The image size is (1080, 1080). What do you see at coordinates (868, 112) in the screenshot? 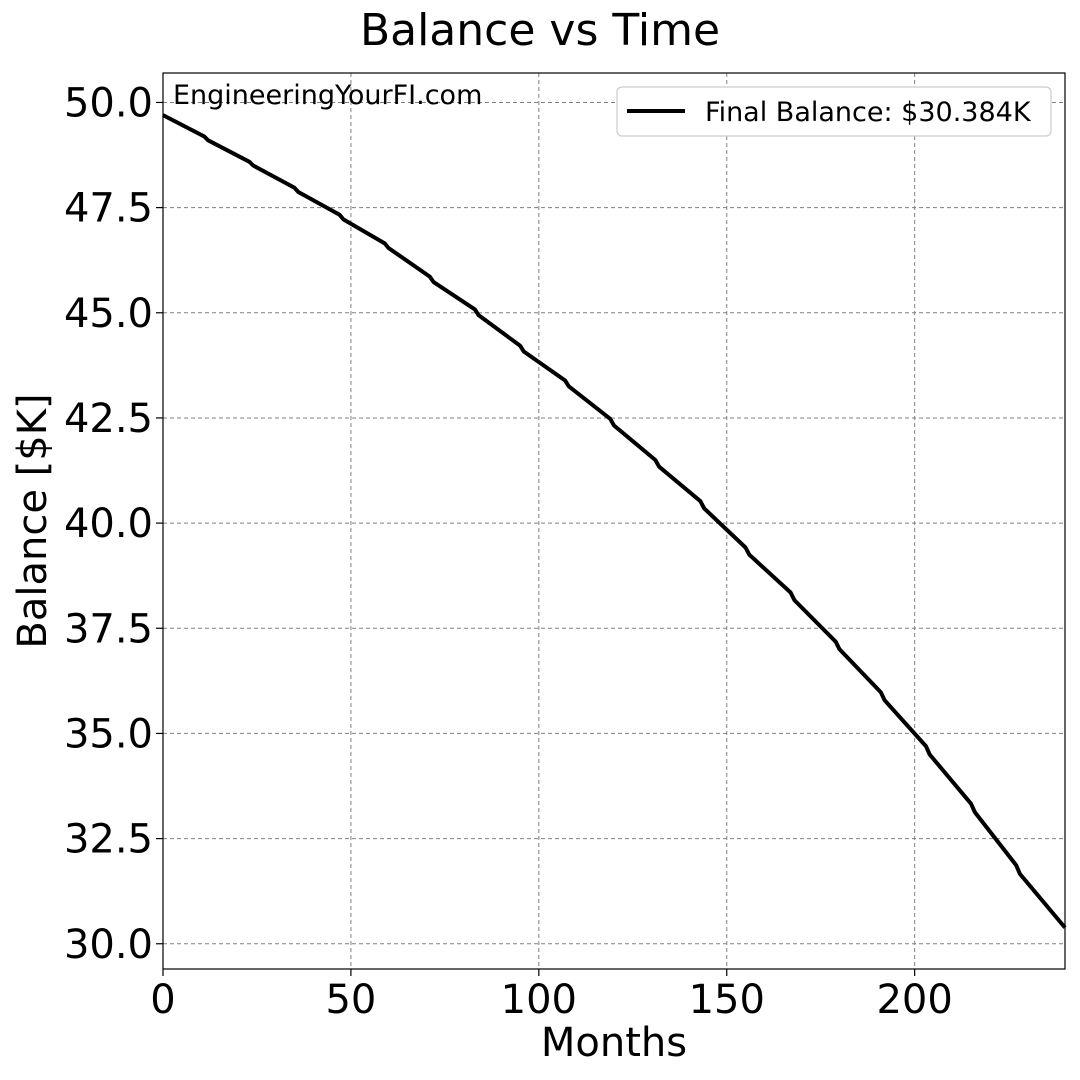
I see `legend-label: Final Balance: $30.384K` at bounding box center [868, 112].